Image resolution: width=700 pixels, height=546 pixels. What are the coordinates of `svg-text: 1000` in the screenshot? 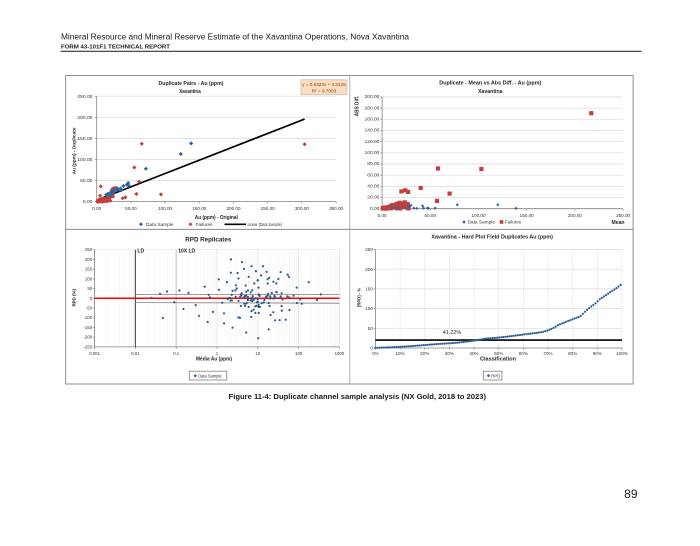 It's located at (340, 353).